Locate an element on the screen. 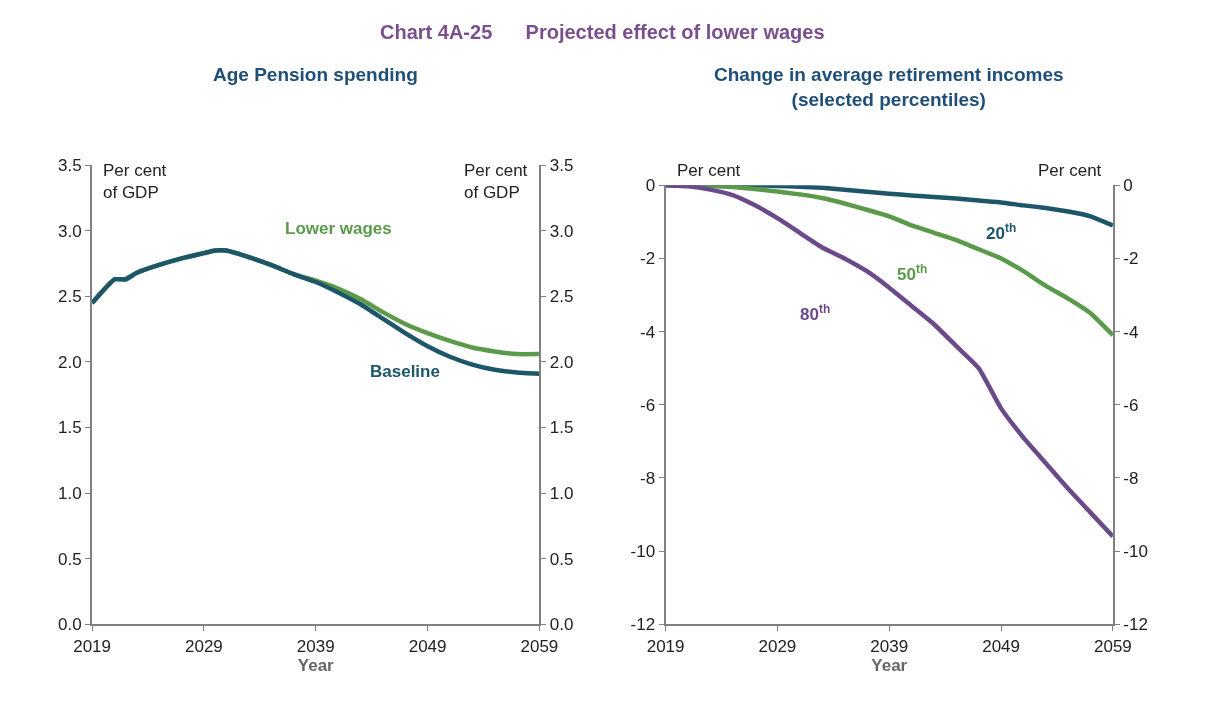  y-tick-label: -6 is located at coordinates (648, 405).